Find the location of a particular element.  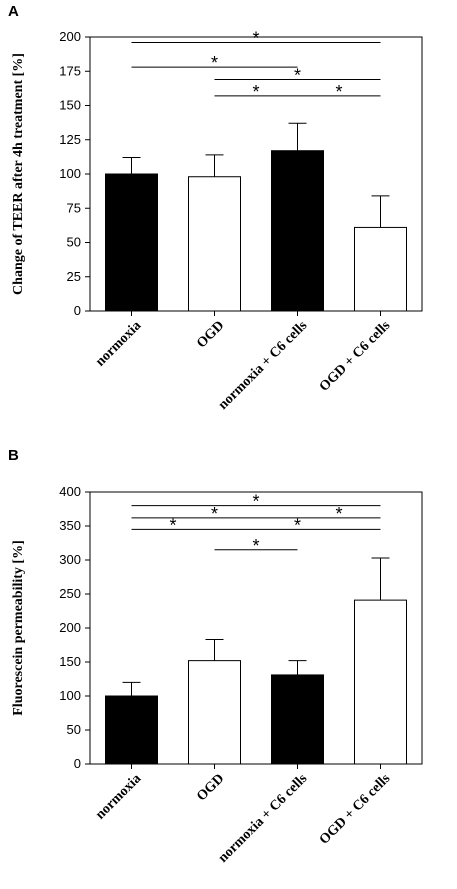

chart-b-y-tick-label: 100 is located at coordinates (70, 695).